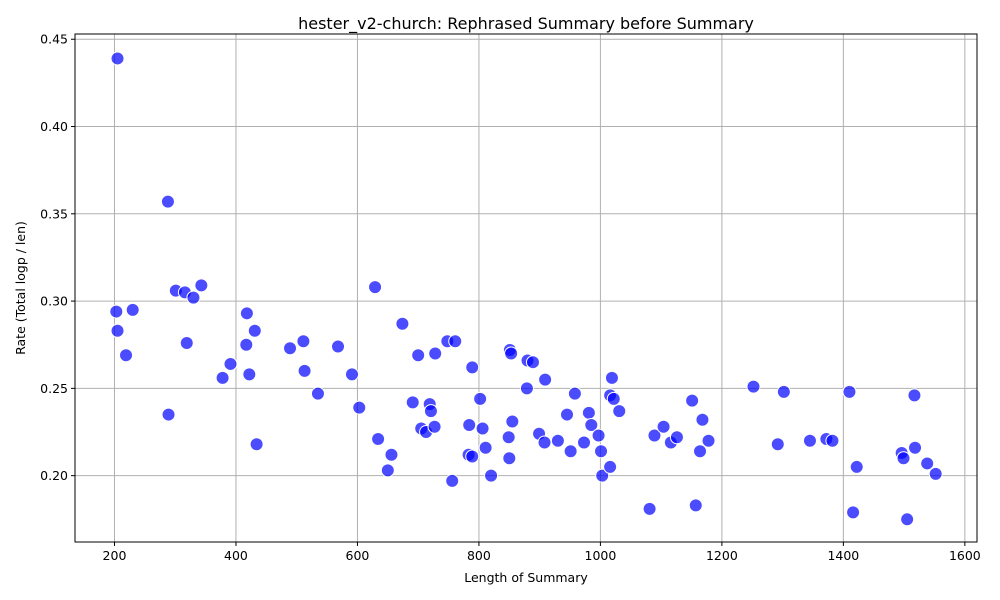 The height and width of the screenshot is (600, 1000). I want to click on x-tick-label: 400, so click(236, 555).